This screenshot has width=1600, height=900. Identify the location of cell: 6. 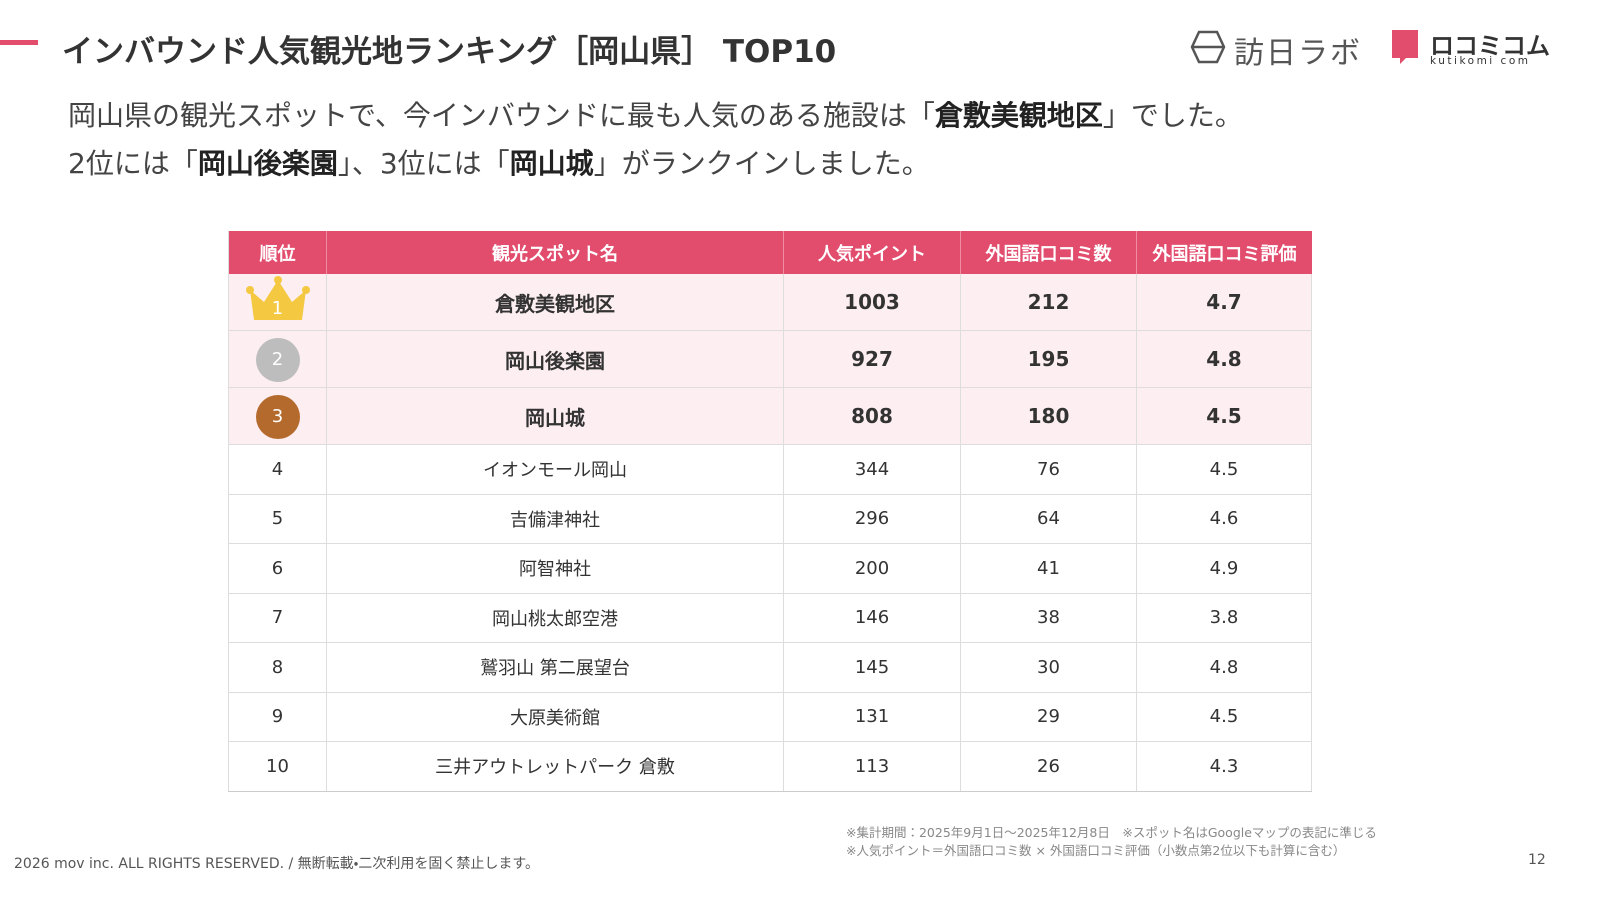
(277, 568).